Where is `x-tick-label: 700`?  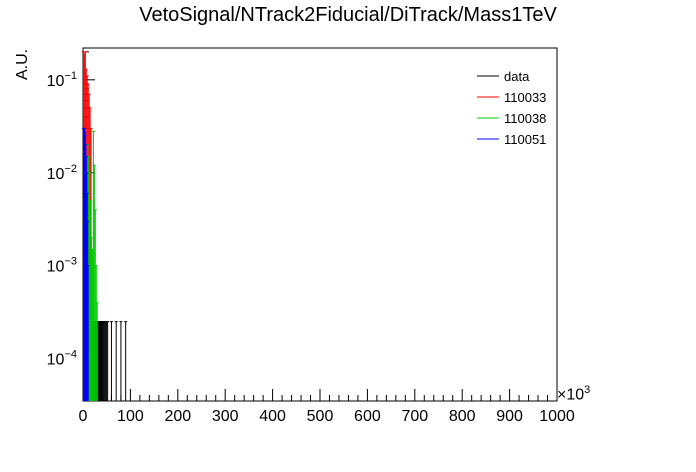
x-tick-label: 700 is located at coordinates (414, 416).